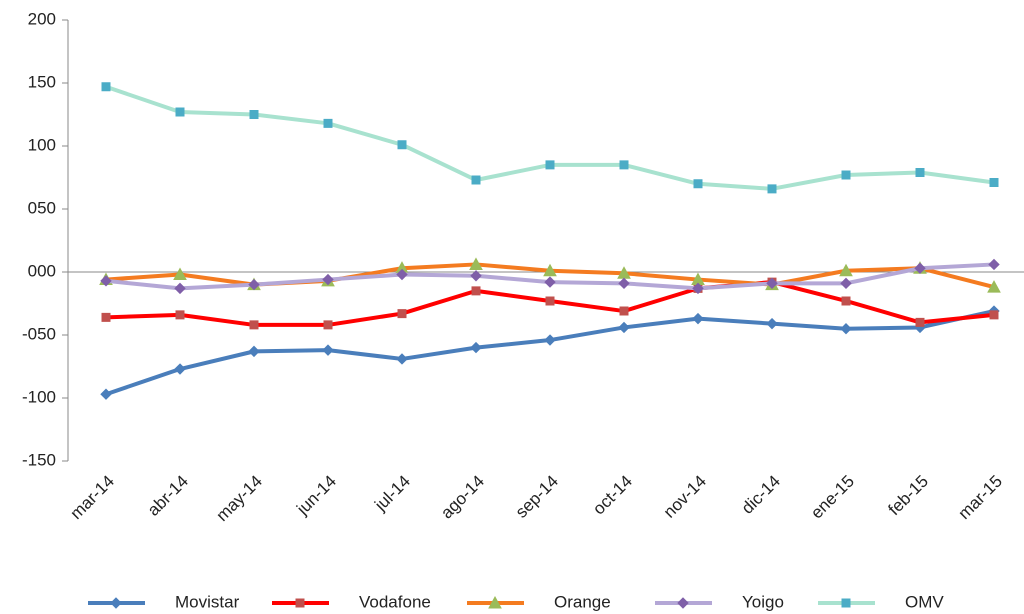 The width and height of the screenshot is (1024, 614). Describe the element at coordinates (612, 495) in the screenshot. I see `x-tick-label: oct-14` at that location.